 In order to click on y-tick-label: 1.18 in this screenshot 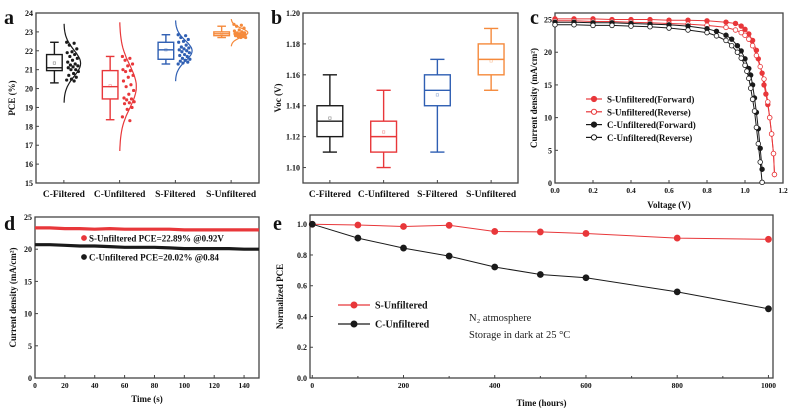, I will do `click(293, 44)`.